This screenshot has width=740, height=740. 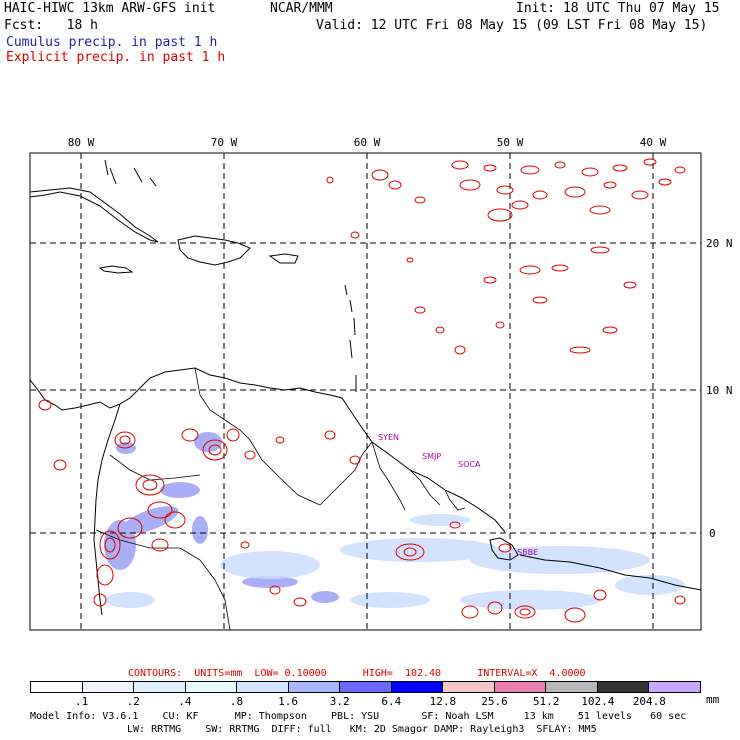 What do you see at coordinates (510, 142) in the screenshot?
I see `lon-label-50w: 50 W` at bounding box center [510, 142].